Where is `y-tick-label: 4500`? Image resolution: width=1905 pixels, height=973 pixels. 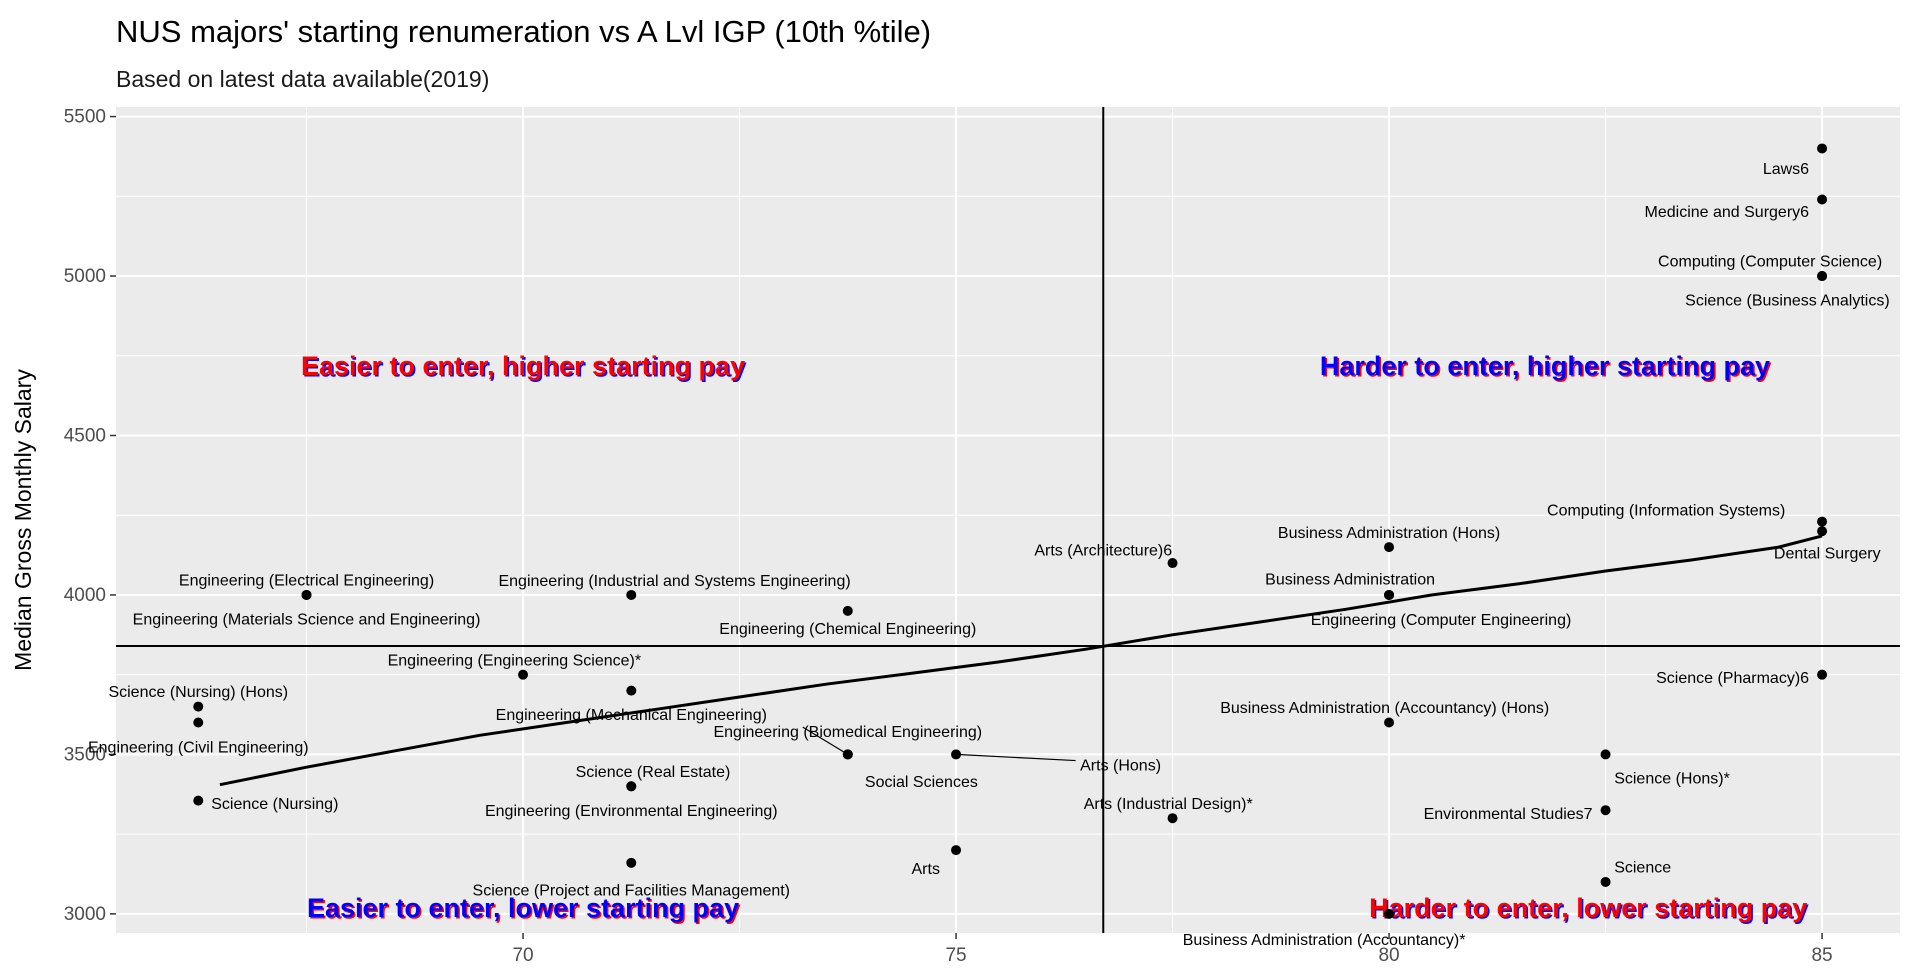
y-tick-label: 4500 is located at coordinates (85, 435).